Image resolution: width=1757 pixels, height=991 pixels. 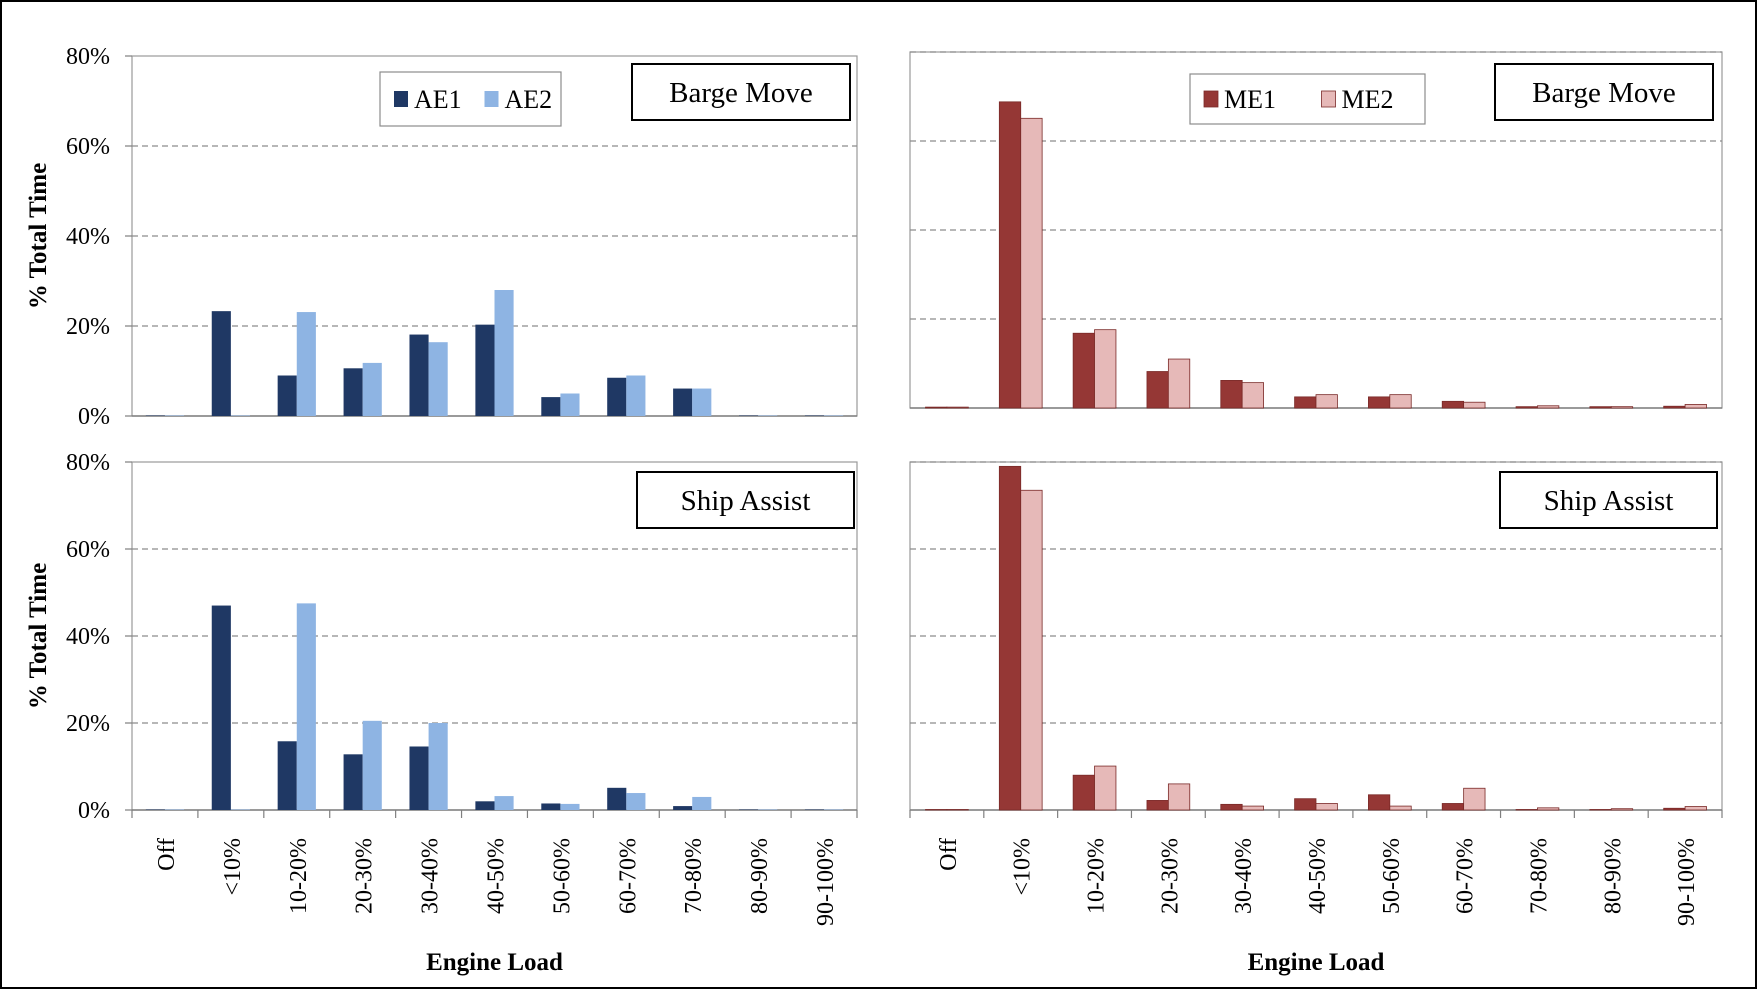 What do you see at coordinates (1392, 876) in the screenshot?
I see `x-category-label: 50-60%` at bounding box center [1392, 876].